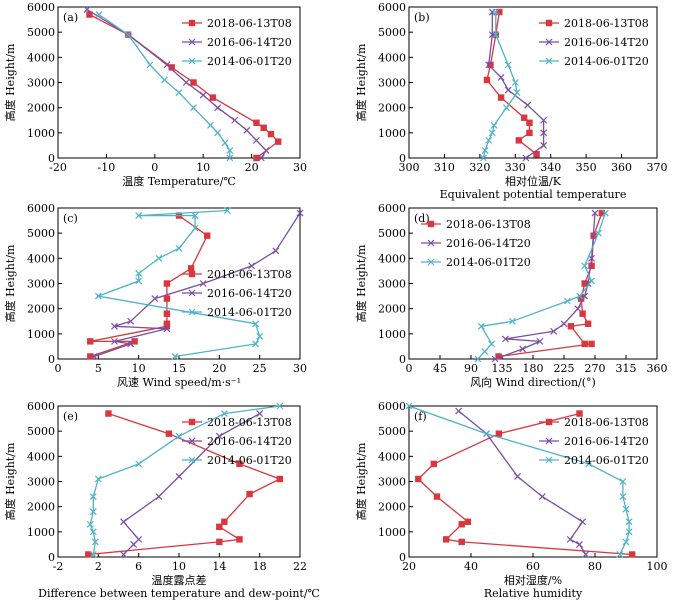 The height and width of the screenshot is (600, 700). What do you see at coordinates (409, 167) in the screenshot?
I see `x-tick-label: 300` at bounding box center [409, 167].